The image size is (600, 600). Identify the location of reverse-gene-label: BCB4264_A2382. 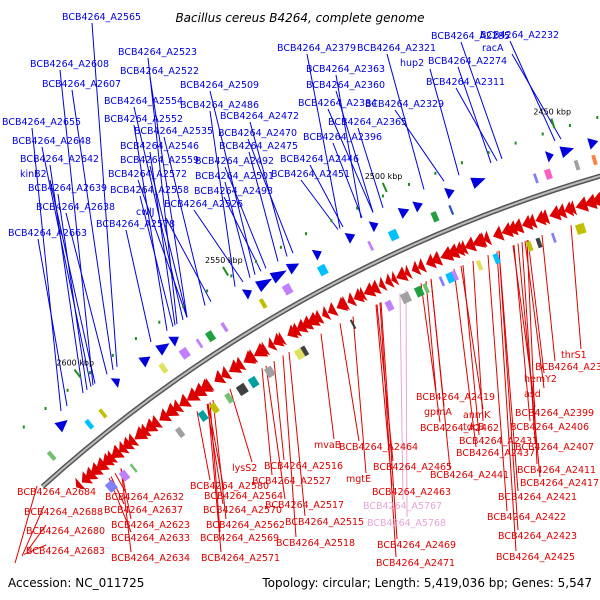
(567, 367).